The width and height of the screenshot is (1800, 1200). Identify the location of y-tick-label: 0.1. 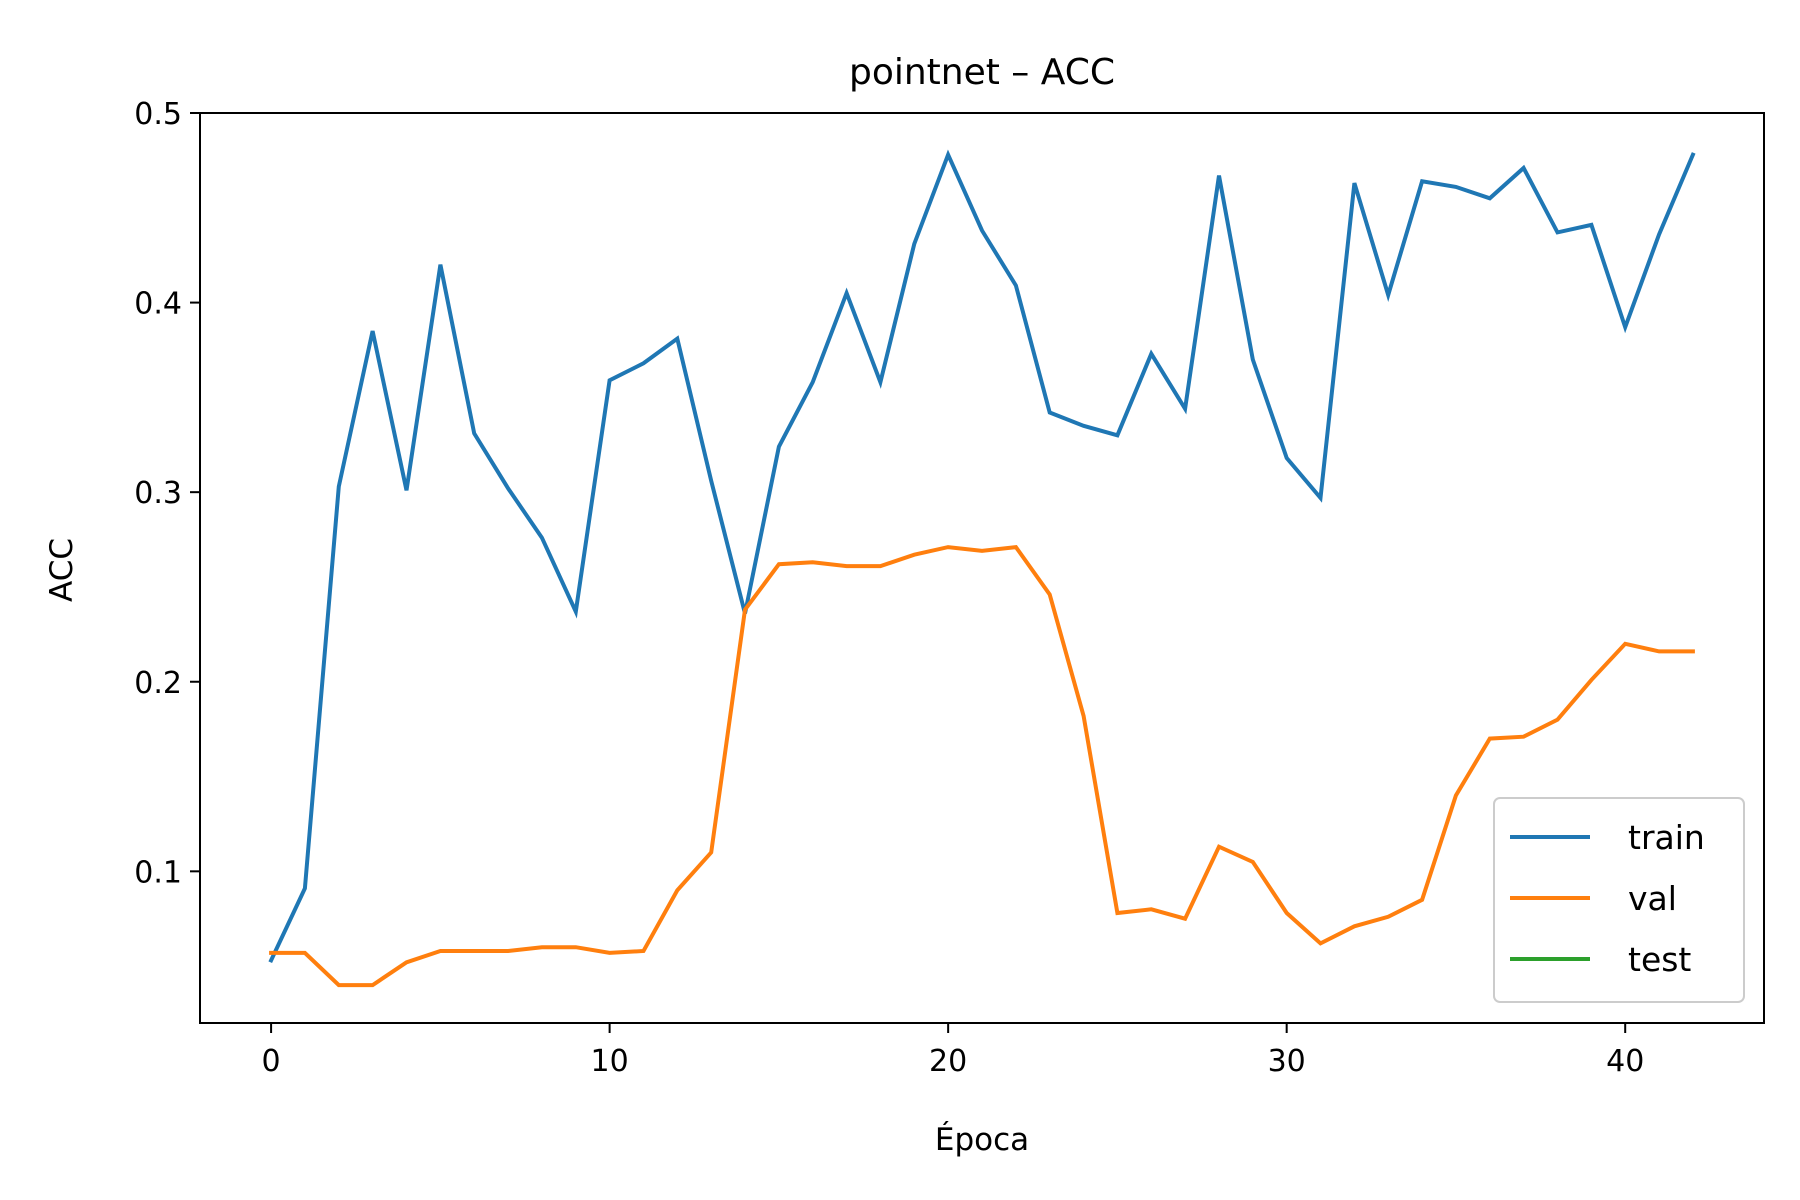
(158, 872).